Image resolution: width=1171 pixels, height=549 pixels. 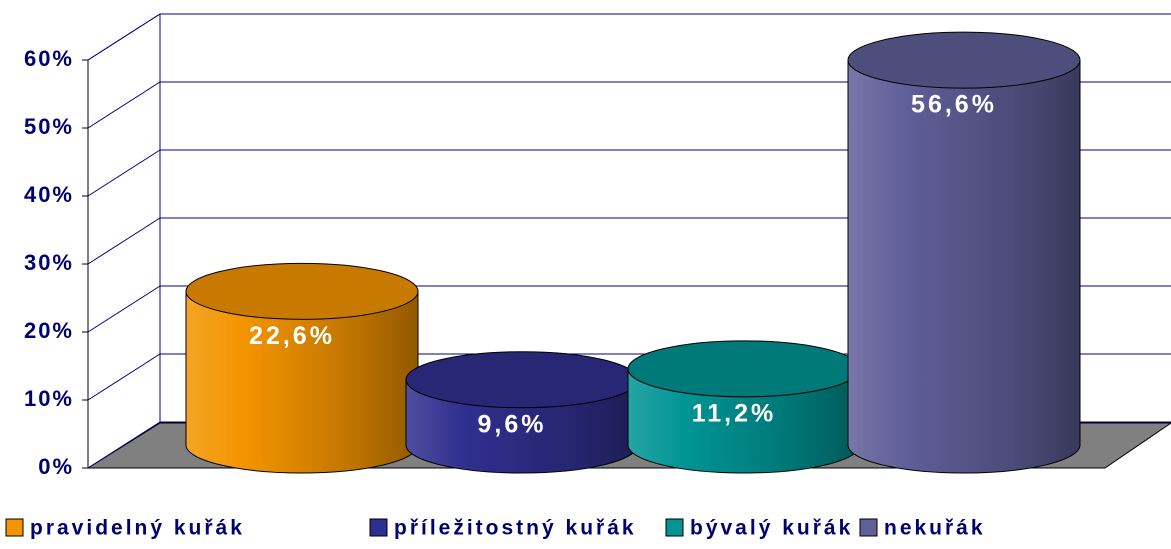 I want to click on y-tick-label: 30%, so click(x=49, y=262).